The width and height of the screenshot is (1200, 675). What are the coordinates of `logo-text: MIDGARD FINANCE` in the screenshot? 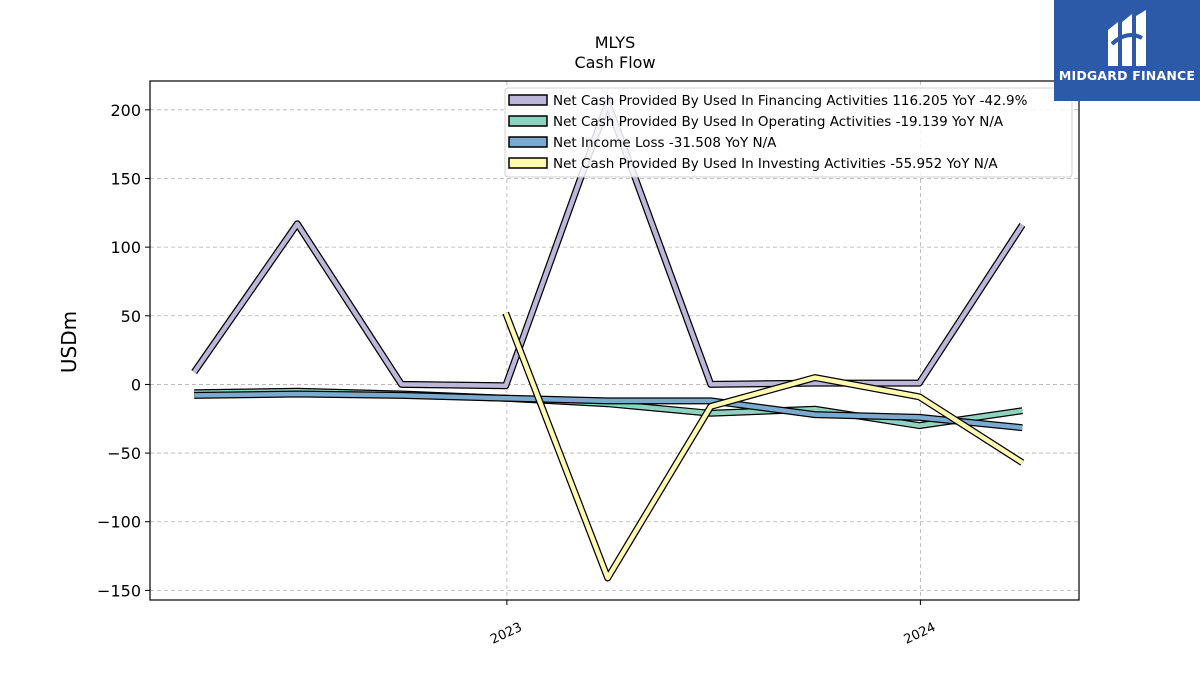 It's located at (1127, 75).